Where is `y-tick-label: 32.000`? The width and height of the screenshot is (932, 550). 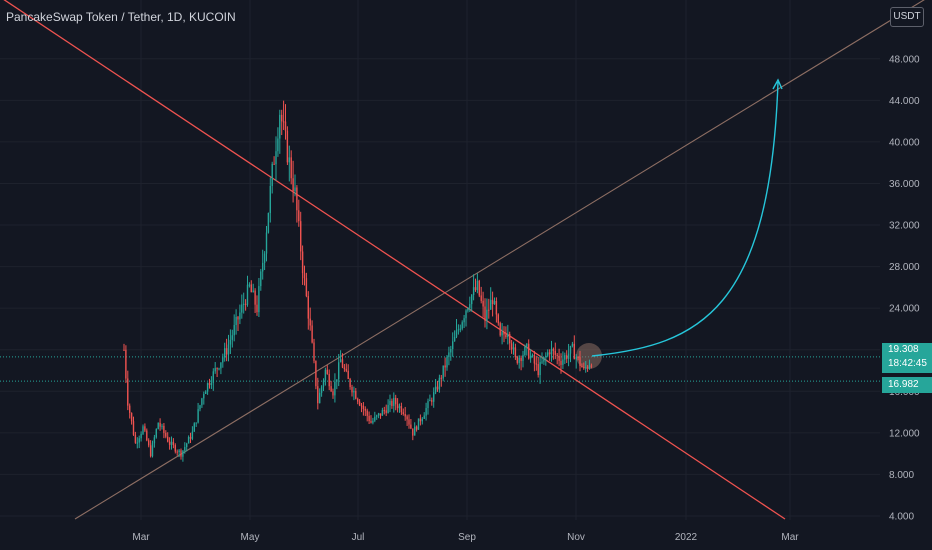 y-tick-label: 32.000 is located at coordinates (904, 226).